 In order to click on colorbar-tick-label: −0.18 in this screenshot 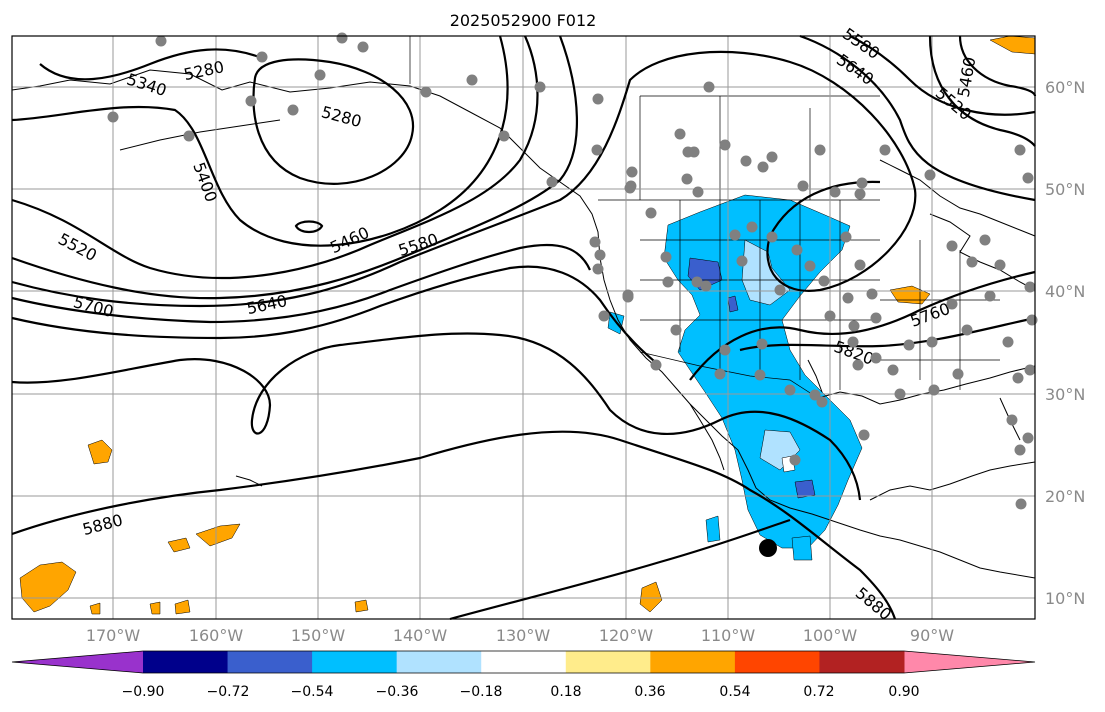, I will do `click(481, 692)`.